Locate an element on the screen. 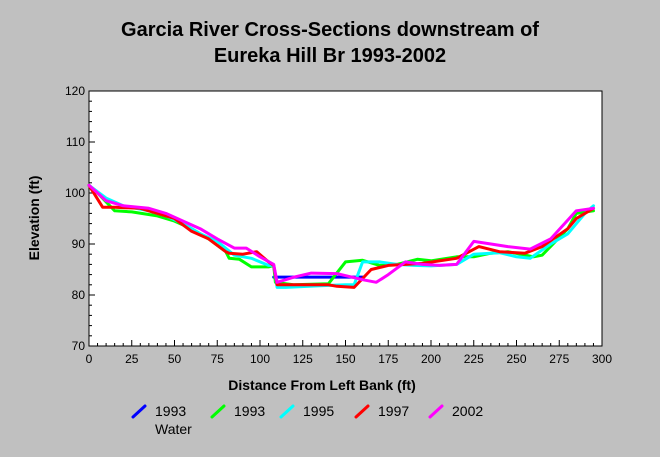 Image resolution: width=660 pixels, height=457 pixels. y-tick-label: 80 is located at coordinates (79, 295).